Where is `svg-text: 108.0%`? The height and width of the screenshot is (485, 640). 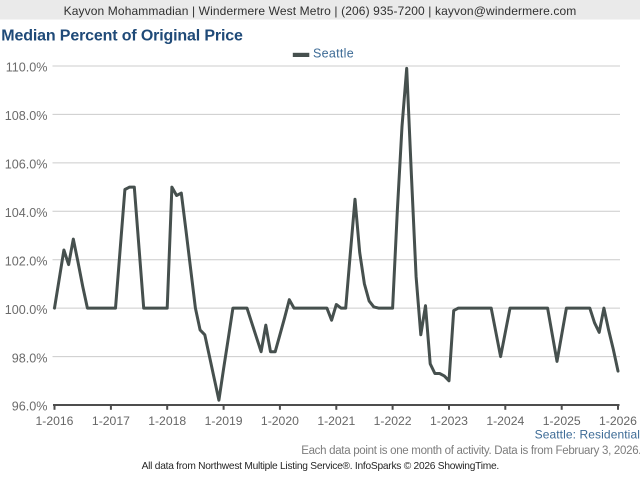
svg-text: 108.0% is located at coordinates (26, 116).